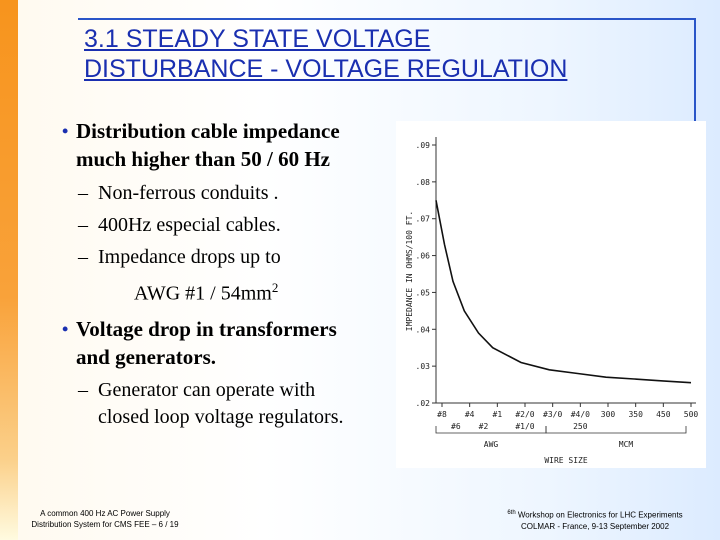 The height and width of the screenshot is (540, 720). I want to click on y-tick-label: .04, so click(423, 329).